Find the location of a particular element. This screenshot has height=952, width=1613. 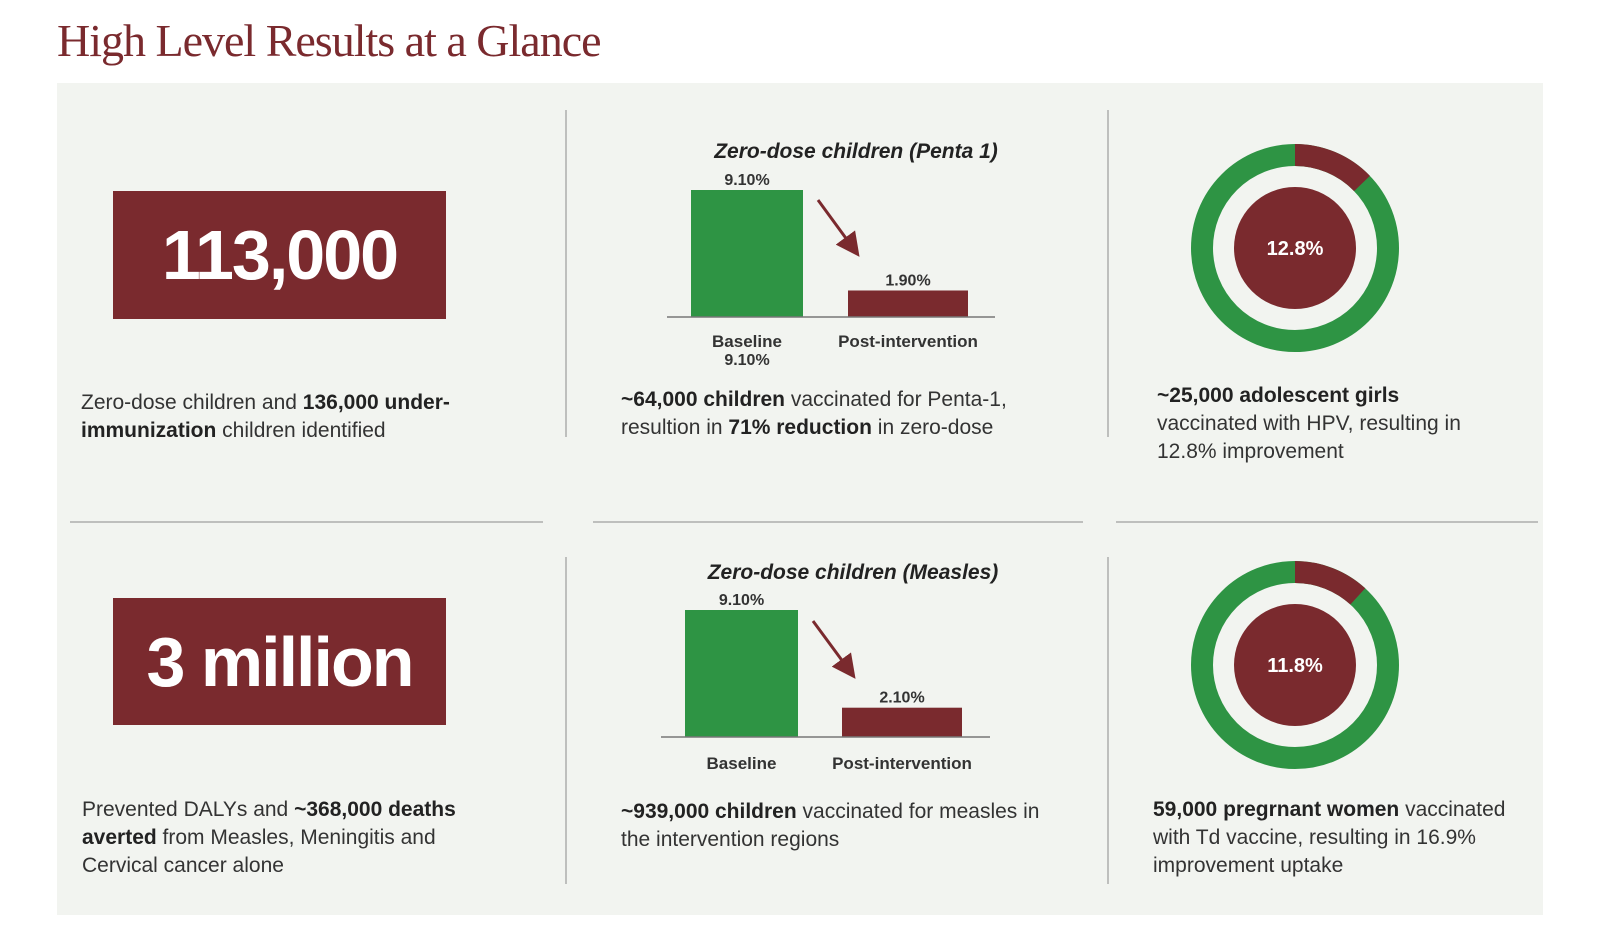

description-text: ~25,000 adolescent girls is located at coordinates (1278, 395).